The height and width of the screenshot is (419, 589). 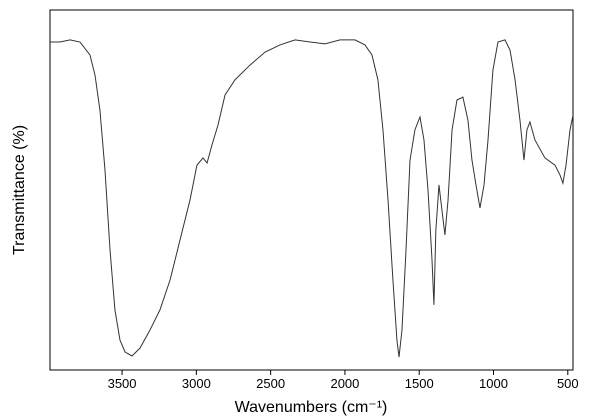 I want to click on x-tick-label: 2000, so click(x=344, y=383).